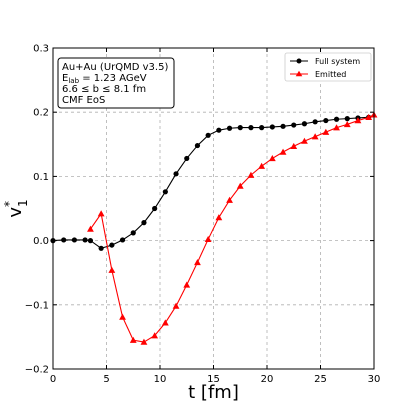 Image resolution: width=415 pixels, height=415 pixels. What do you see at coordinates (299, 61) in the screenshot?
I see `legend-marker-full-system` at bounding box center [299, 61].